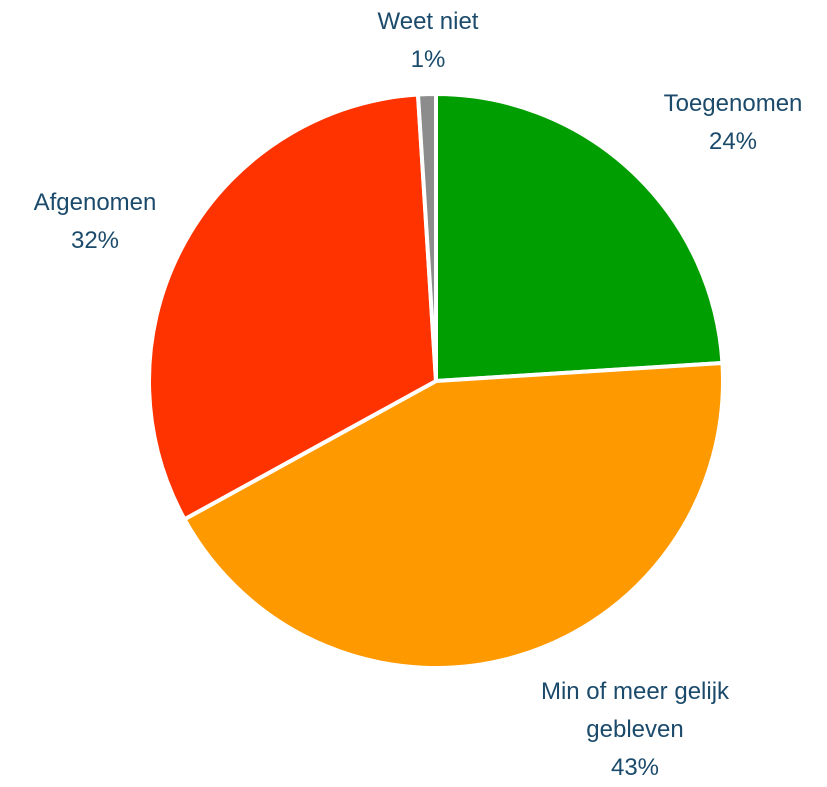  What do you see at coordinates (95, 240) in the screenshot?
I see `percent-label: 32%` at bounding box center [95, 240].